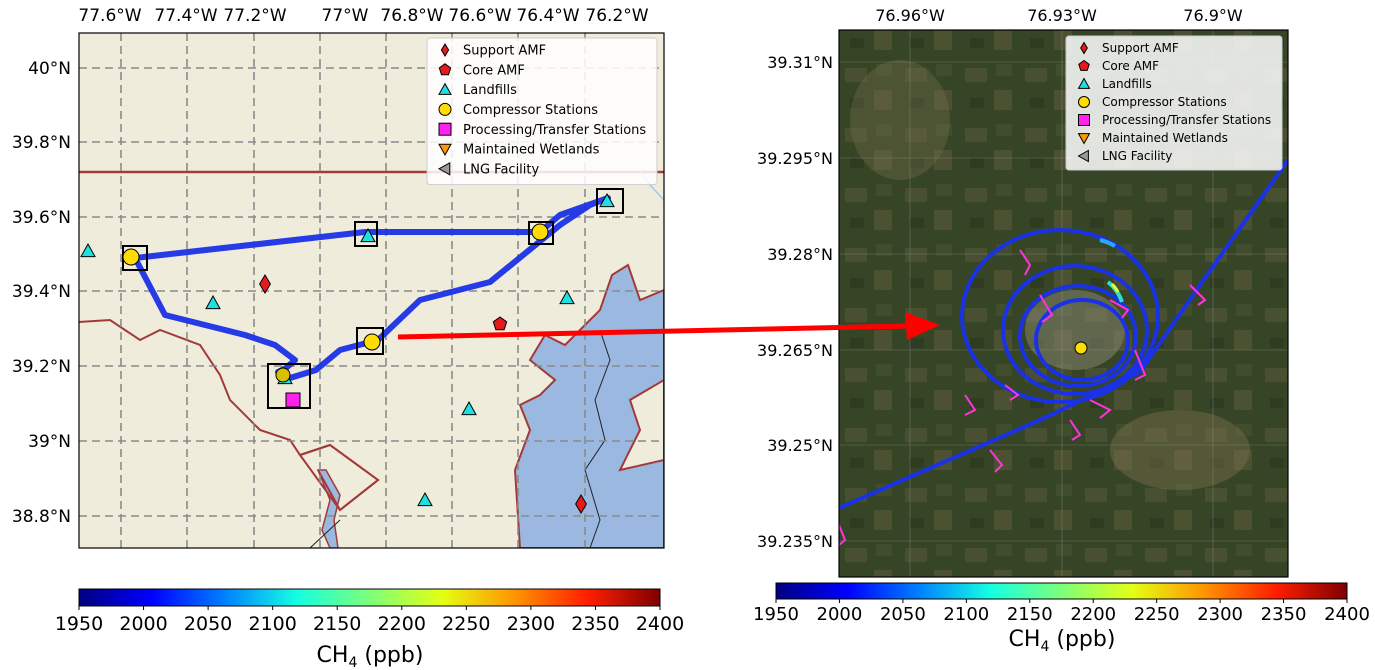 This screenshot has height=670, width=1375. I want to click on chesapeake-bay-water, so click(588, 405).